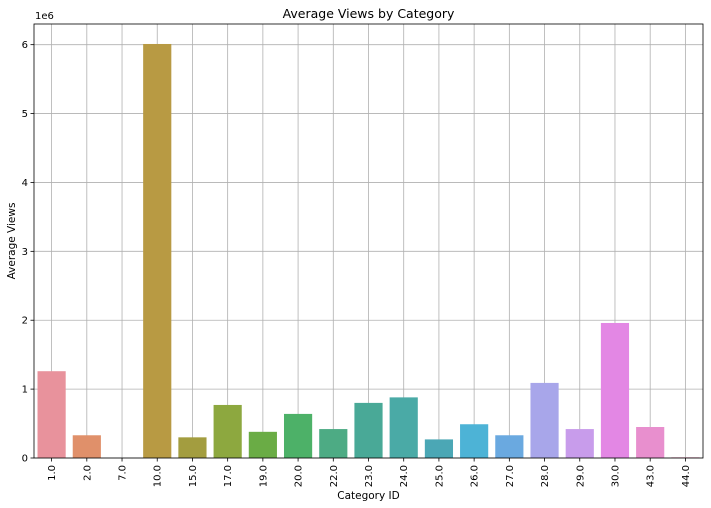 This screenshot has height=508, width=711. What do you see at coordinates (369, 13) in the screenshot?
I see `chart-title: Average Views by Category` at bounding box center [369, 13].